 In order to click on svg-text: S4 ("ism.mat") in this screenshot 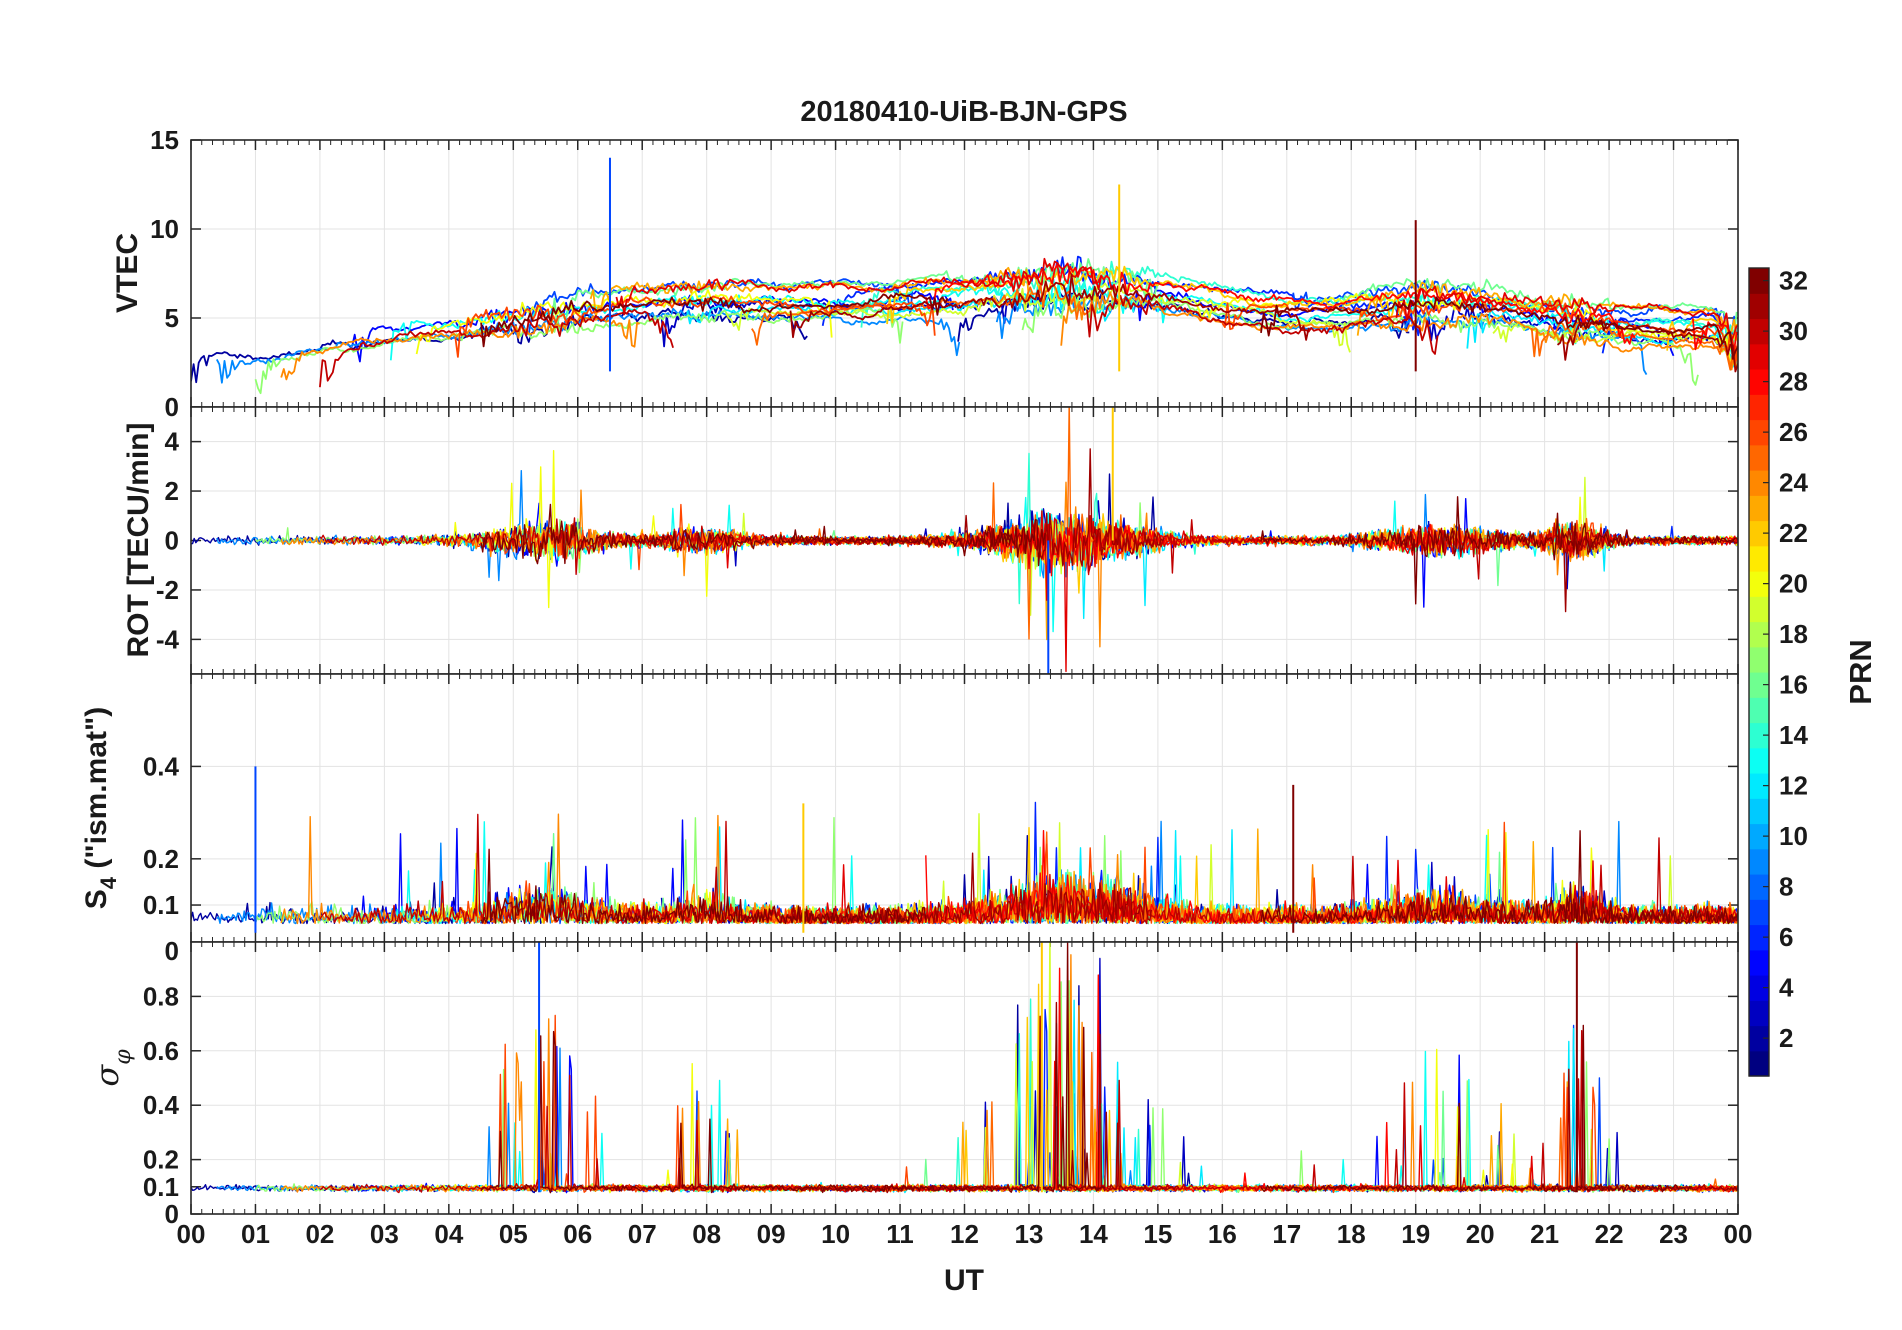, I will do `click(100, 808)`.